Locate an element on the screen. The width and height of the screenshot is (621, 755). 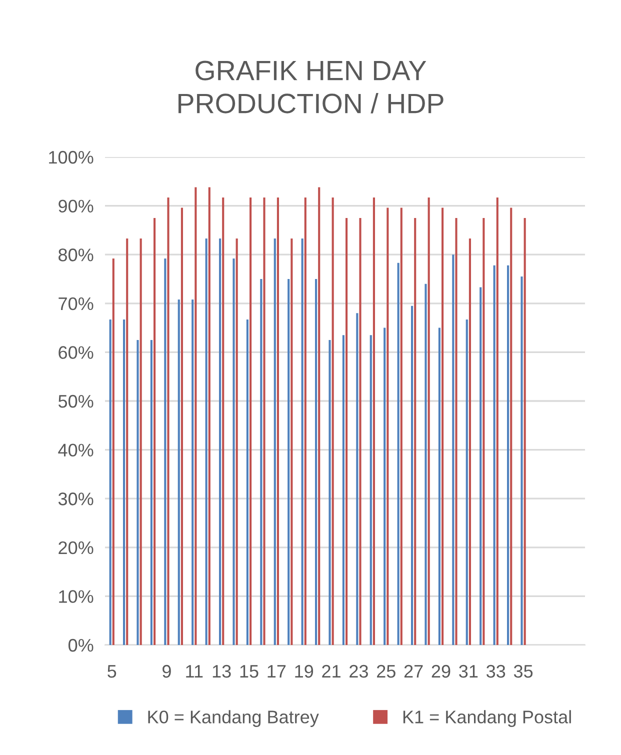
y-tick-label: 70% is located at coordinates (76, 303).